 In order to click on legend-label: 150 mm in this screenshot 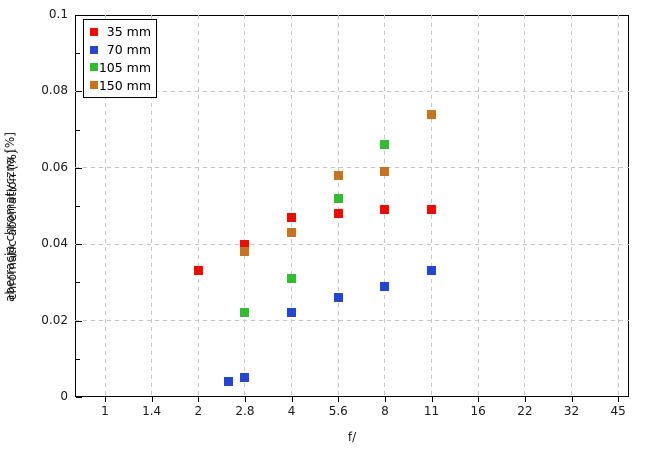, I will do `click(124, 85)`.